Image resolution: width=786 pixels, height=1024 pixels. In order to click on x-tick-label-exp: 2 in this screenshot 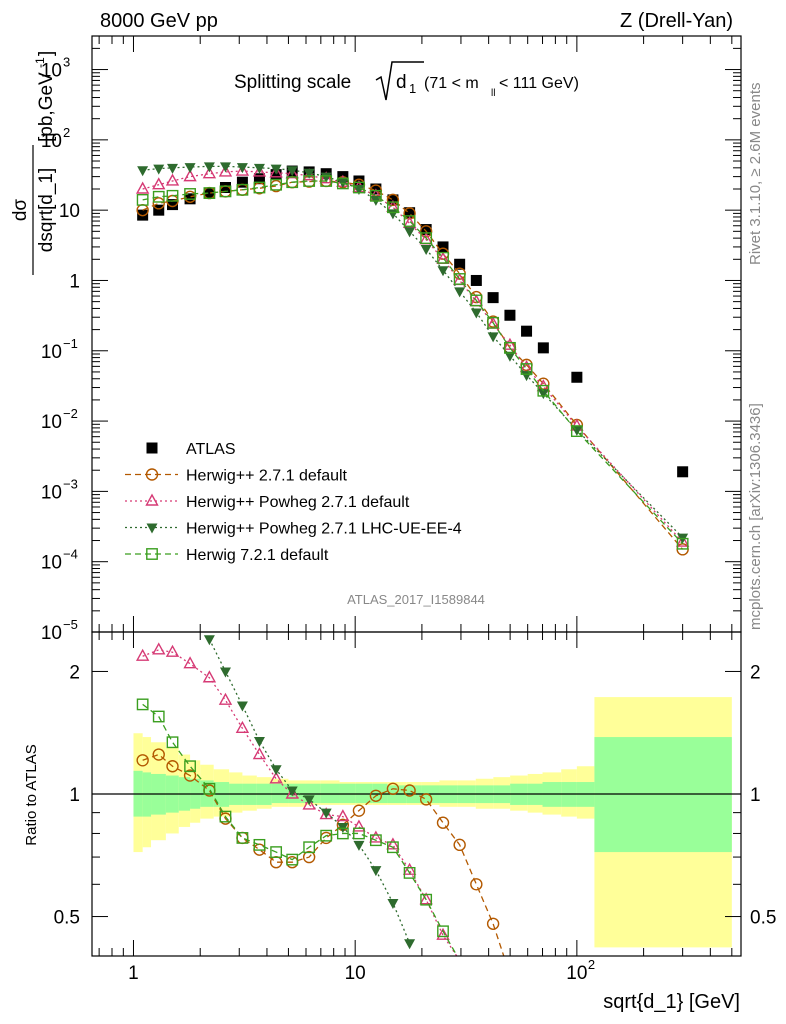, I will do `click(591, 964)`.